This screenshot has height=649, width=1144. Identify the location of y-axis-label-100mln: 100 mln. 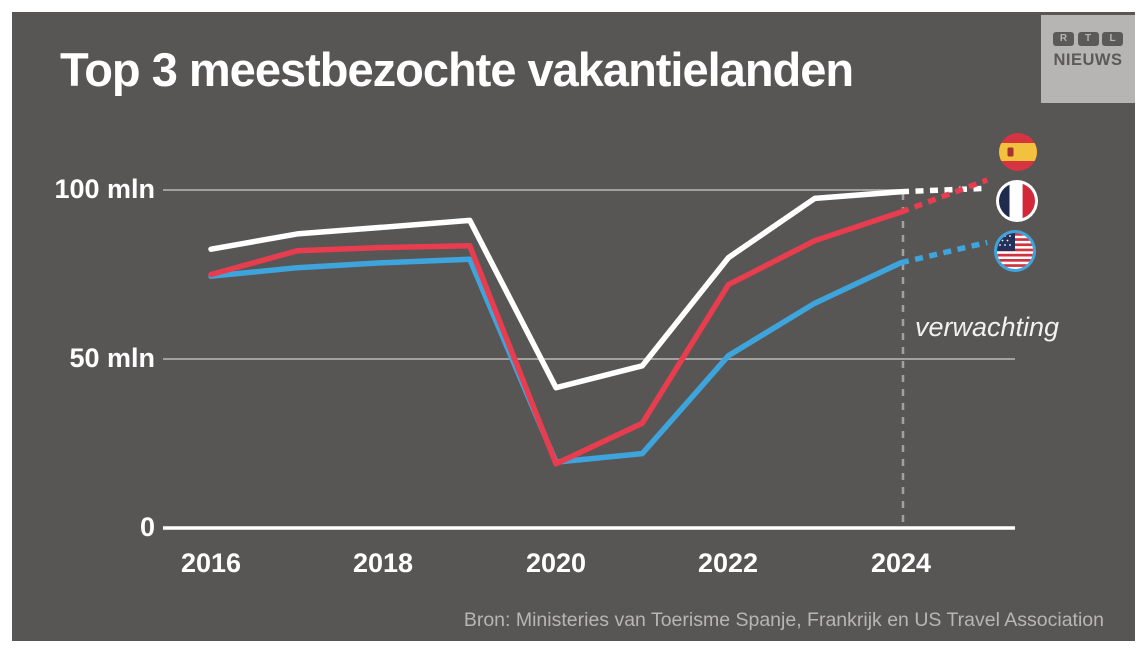
(104, 189).